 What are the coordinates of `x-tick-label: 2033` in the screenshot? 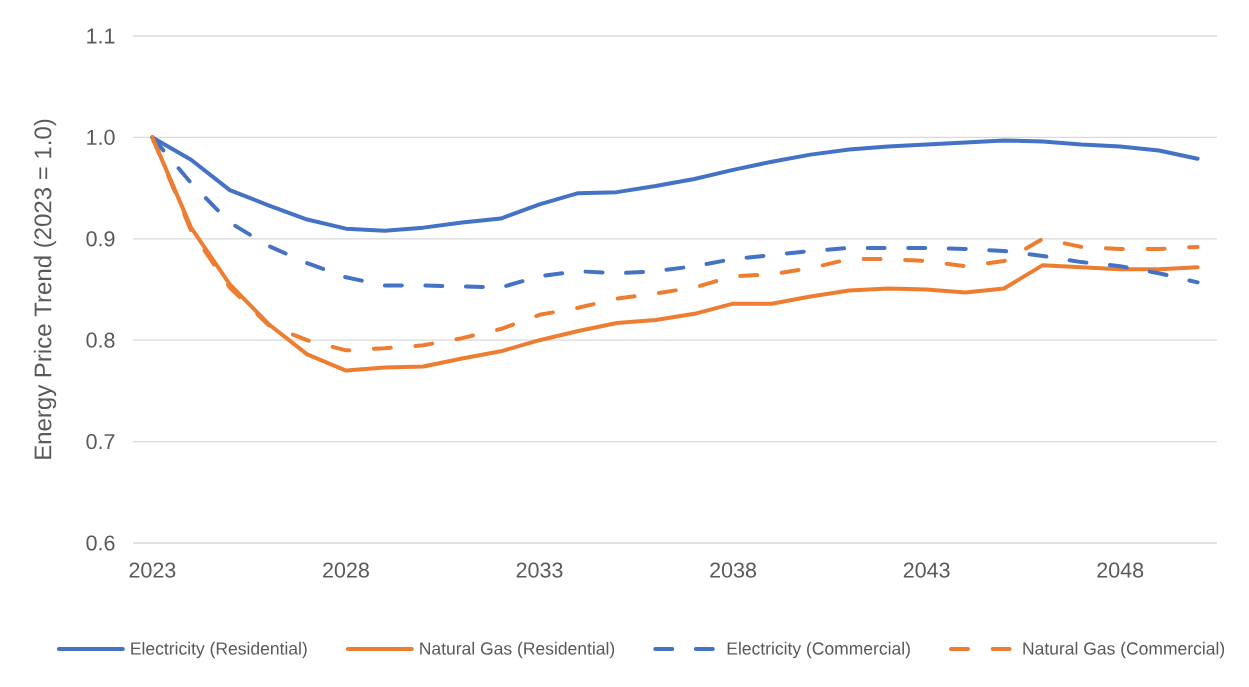 It's located at (539, 570).